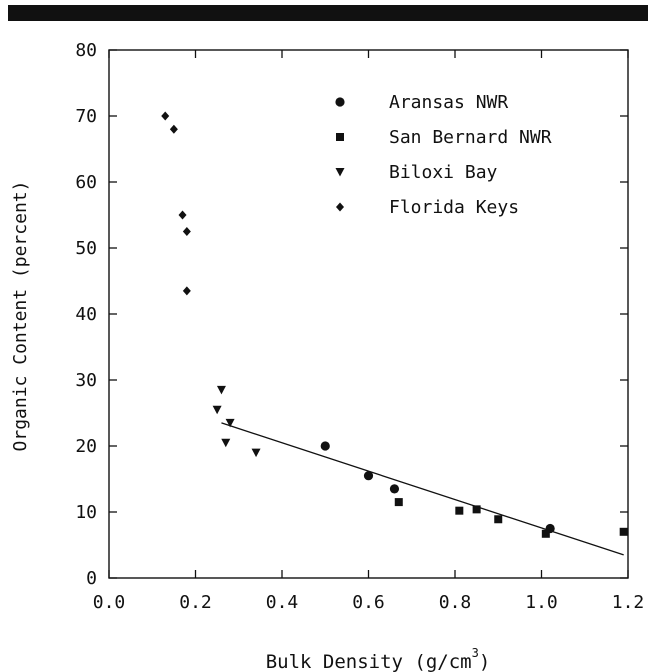 The height and width of the screenshot is (672, 655). I want to click on x-tick-label: 0.0, so click(109, 602).